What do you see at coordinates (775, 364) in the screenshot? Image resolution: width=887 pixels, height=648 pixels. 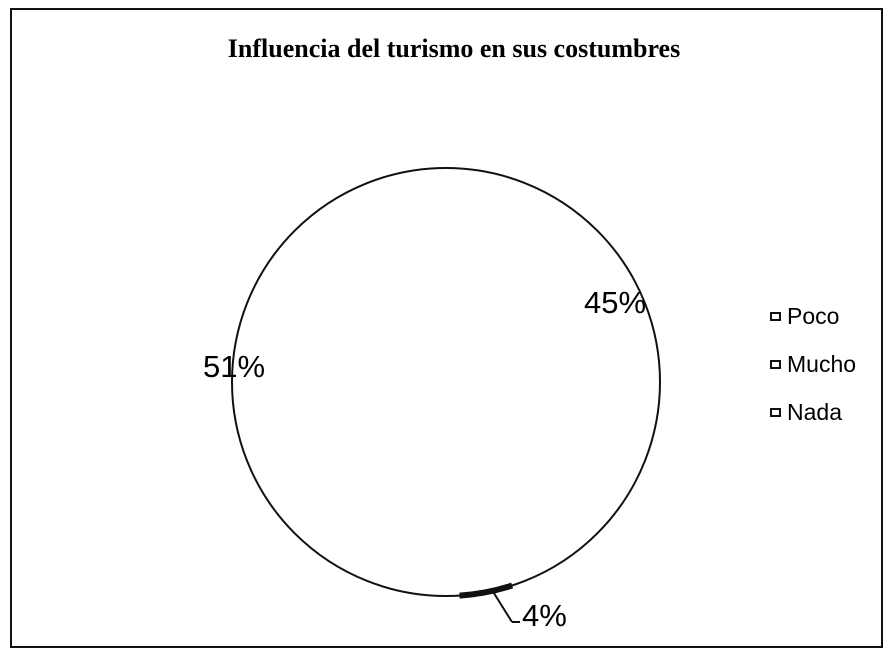 I see `legend-swatch-mucho` at bounding box center [775, 364].